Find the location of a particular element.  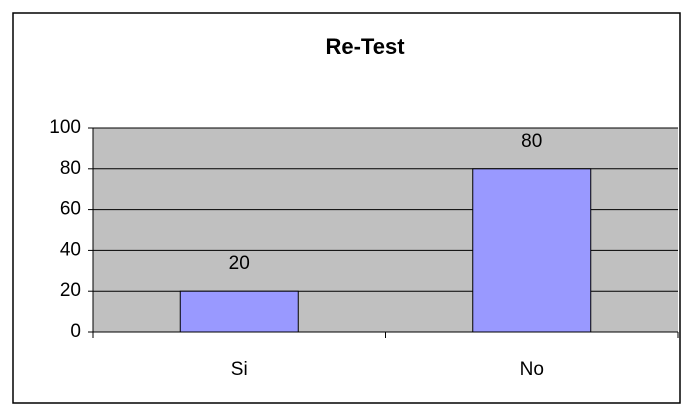

y-tick-label: 80 is located at coordinates (70, 168).